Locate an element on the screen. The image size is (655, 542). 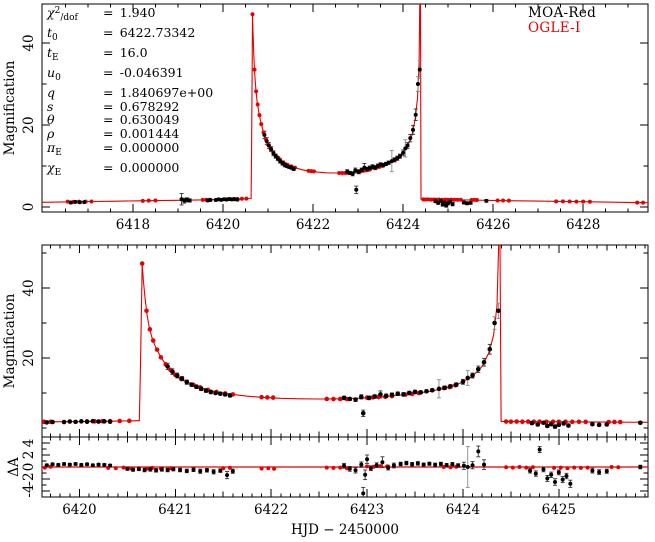
x-tick-label: 6418 is located at coordinates (133, 225).